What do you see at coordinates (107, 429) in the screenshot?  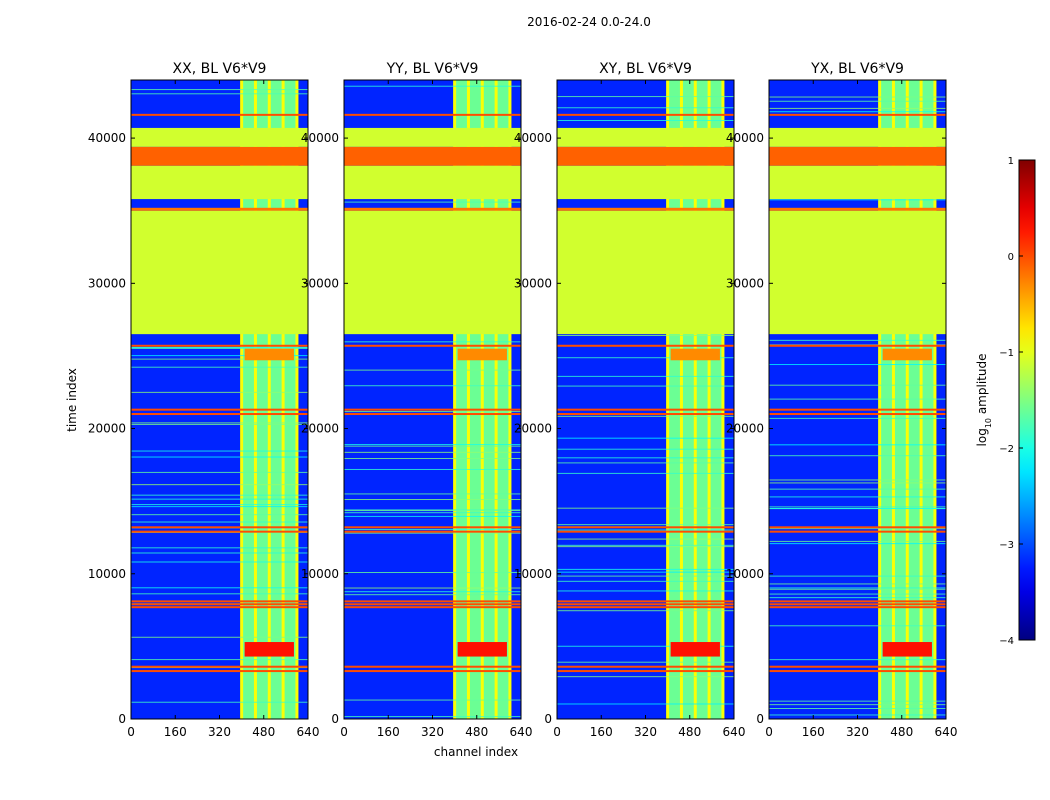 I see `y-tick-label: 20000` at bounding box center [107, 429].